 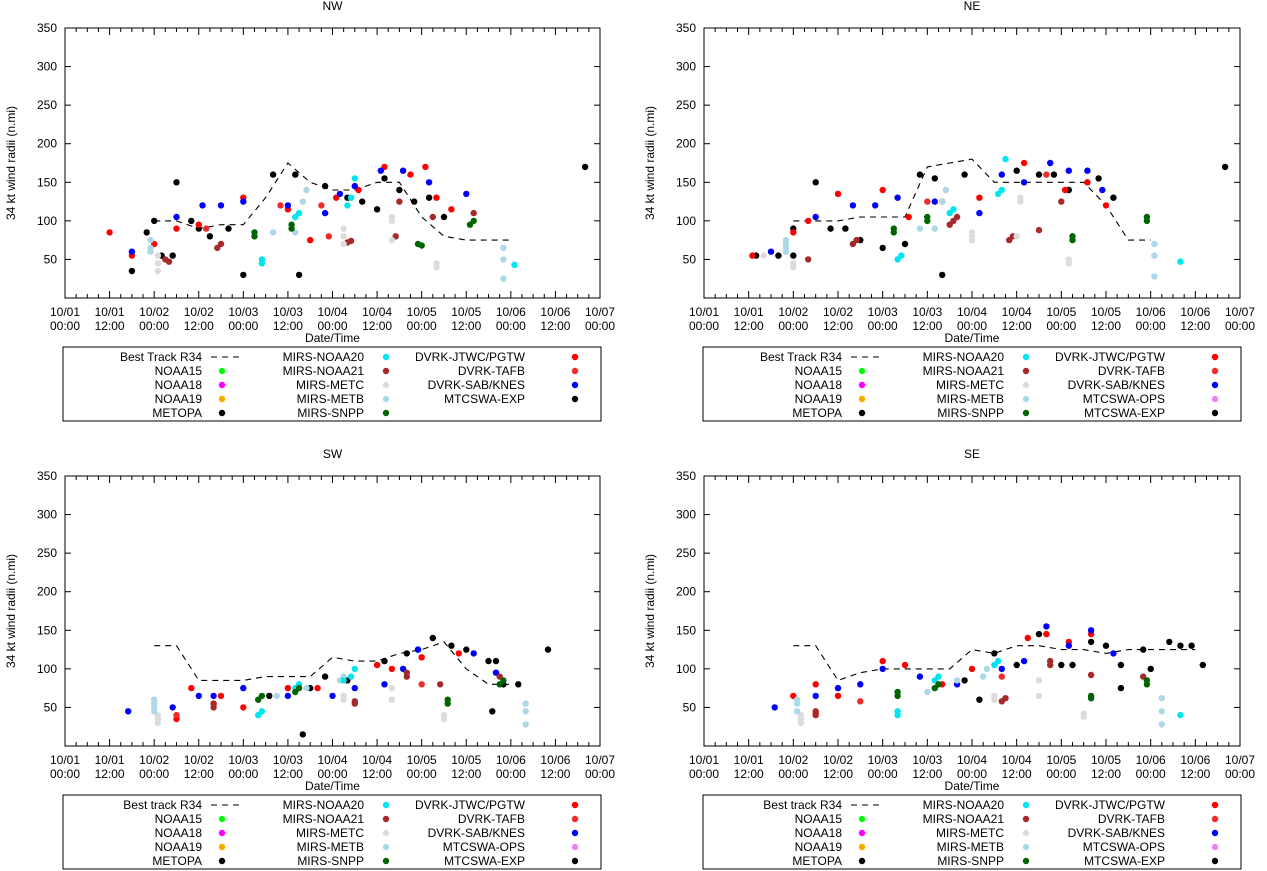 What do you see at coordinates (179, 847) in the screenshot?
I see `legend-label: NOAA19` at bounding box center [179, 847].